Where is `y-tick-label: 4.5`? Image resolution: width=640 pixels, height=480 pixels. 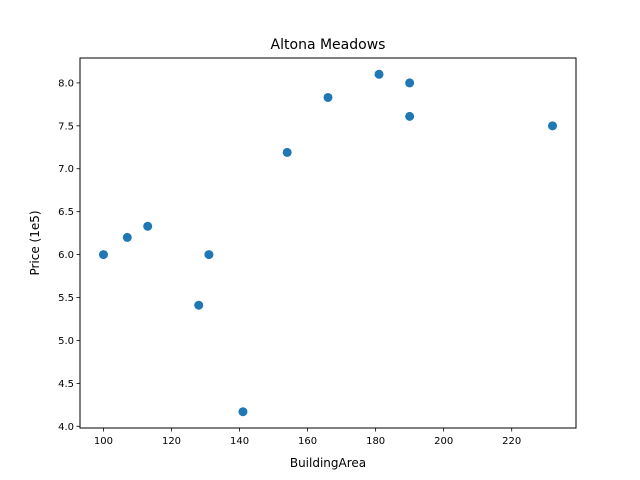
y-tick-label: 4.5 is located at coordinates (66, 384).